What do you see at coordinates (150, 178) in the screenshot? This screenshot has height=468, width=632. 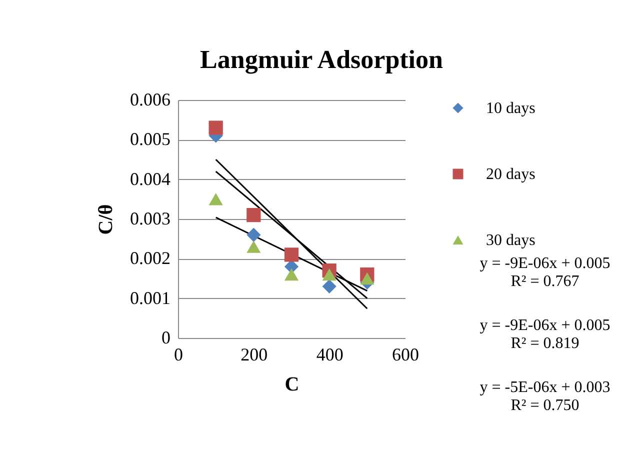 I see `y-tick-label: 0.004` at bounding box center [150, 178].